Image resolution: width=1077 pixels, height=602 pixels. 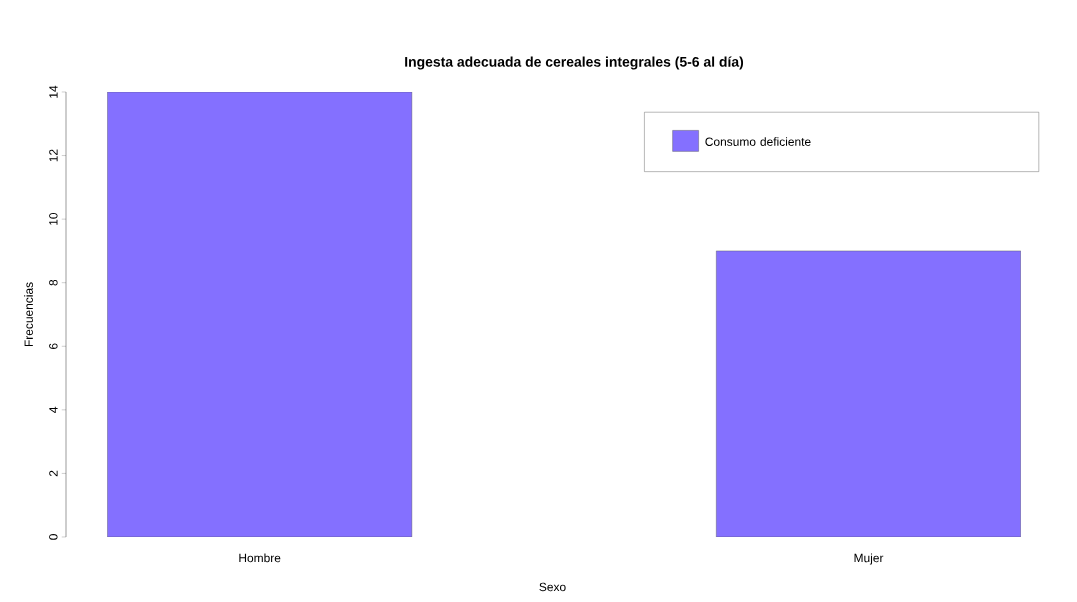 What do you see at coordinates (53, 282) in the screenshot?
I see `y-tick-label: 8` at bounding box center [53, 282].